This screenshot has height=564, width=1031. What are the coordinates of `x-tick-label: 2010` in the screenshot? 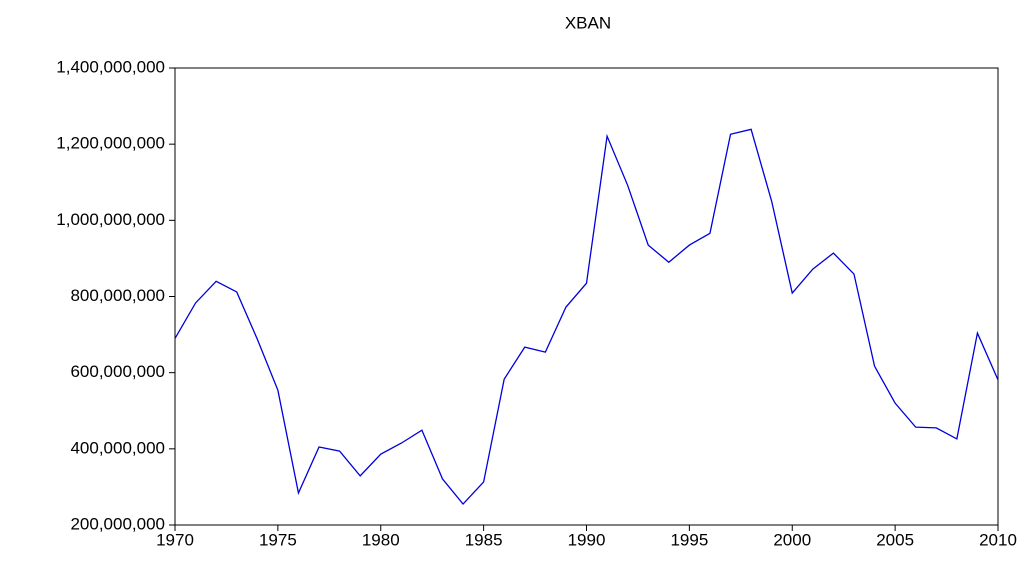 It's located at (998, 539).